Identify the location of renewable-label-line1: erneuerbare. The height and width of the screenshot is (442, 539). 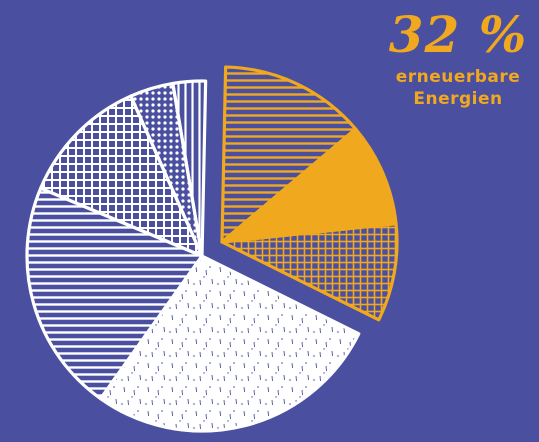
(458, 77).